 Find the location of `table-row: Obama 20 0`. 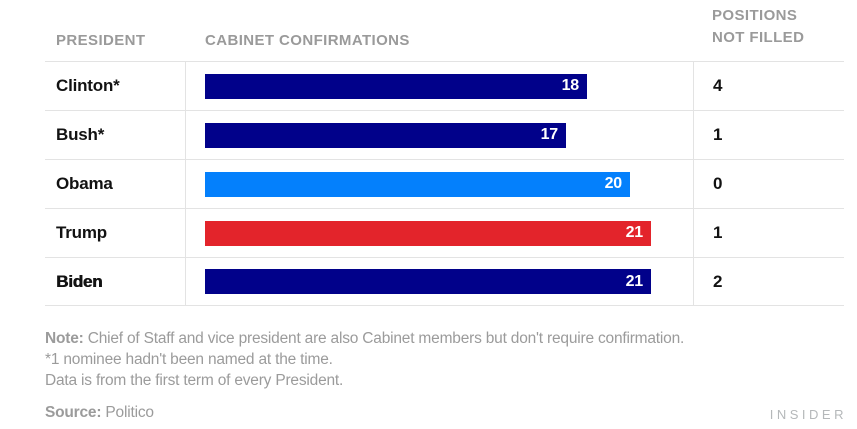

table-row: Obama 20 0 is located at coordinates (444, 183).